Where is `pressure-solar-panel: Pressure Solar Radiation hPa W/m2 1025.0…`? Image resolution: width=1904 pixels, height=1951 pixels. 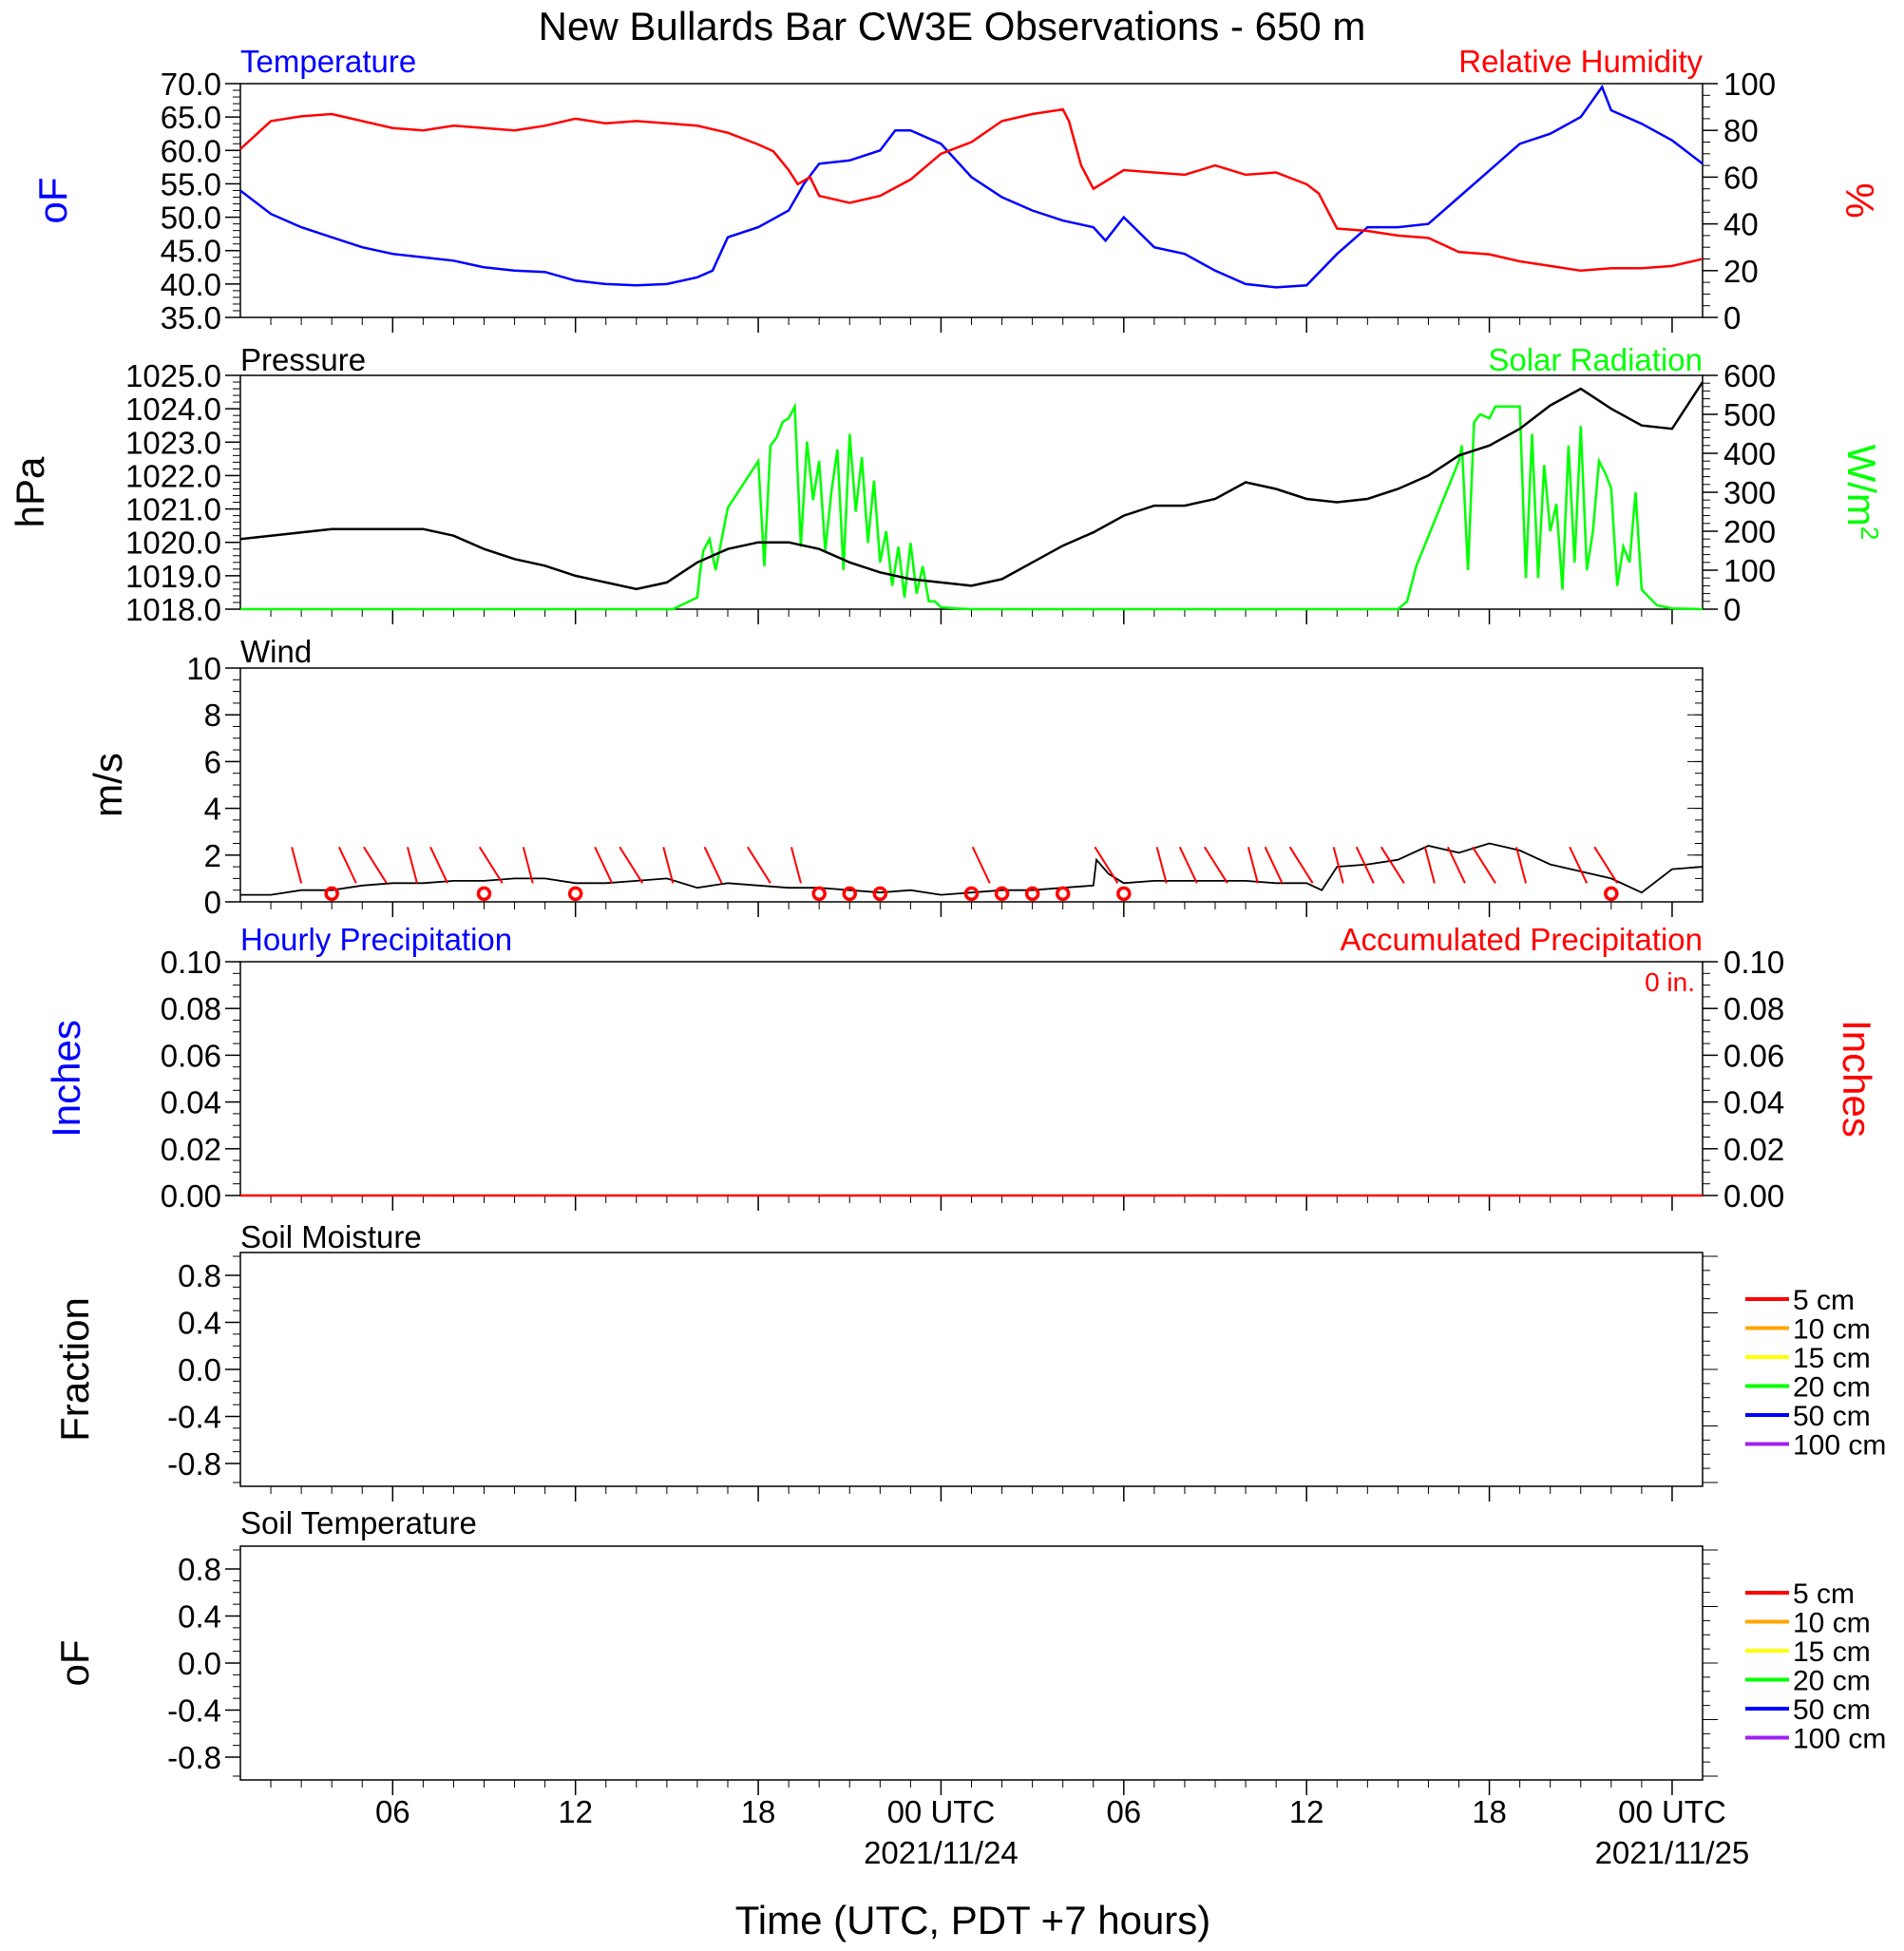 pressure-solar-panel: Pressure Solar Radiation hPa W/m2 1025.0… is located at coordinates (946, 484).